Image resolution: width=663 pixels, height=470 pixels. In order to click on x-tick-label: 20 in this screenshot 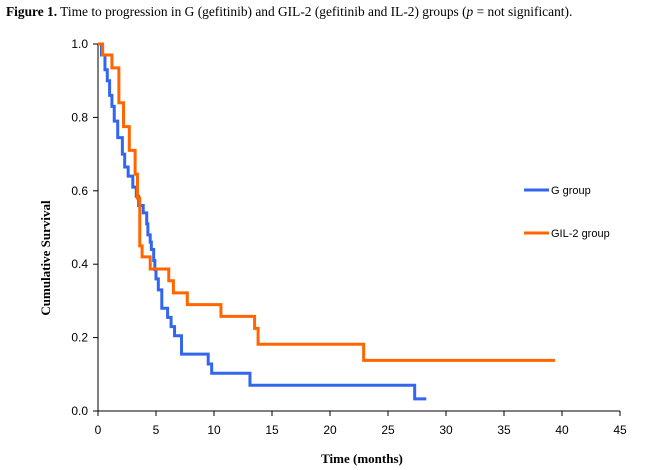, I will do `click(330, 430)`.